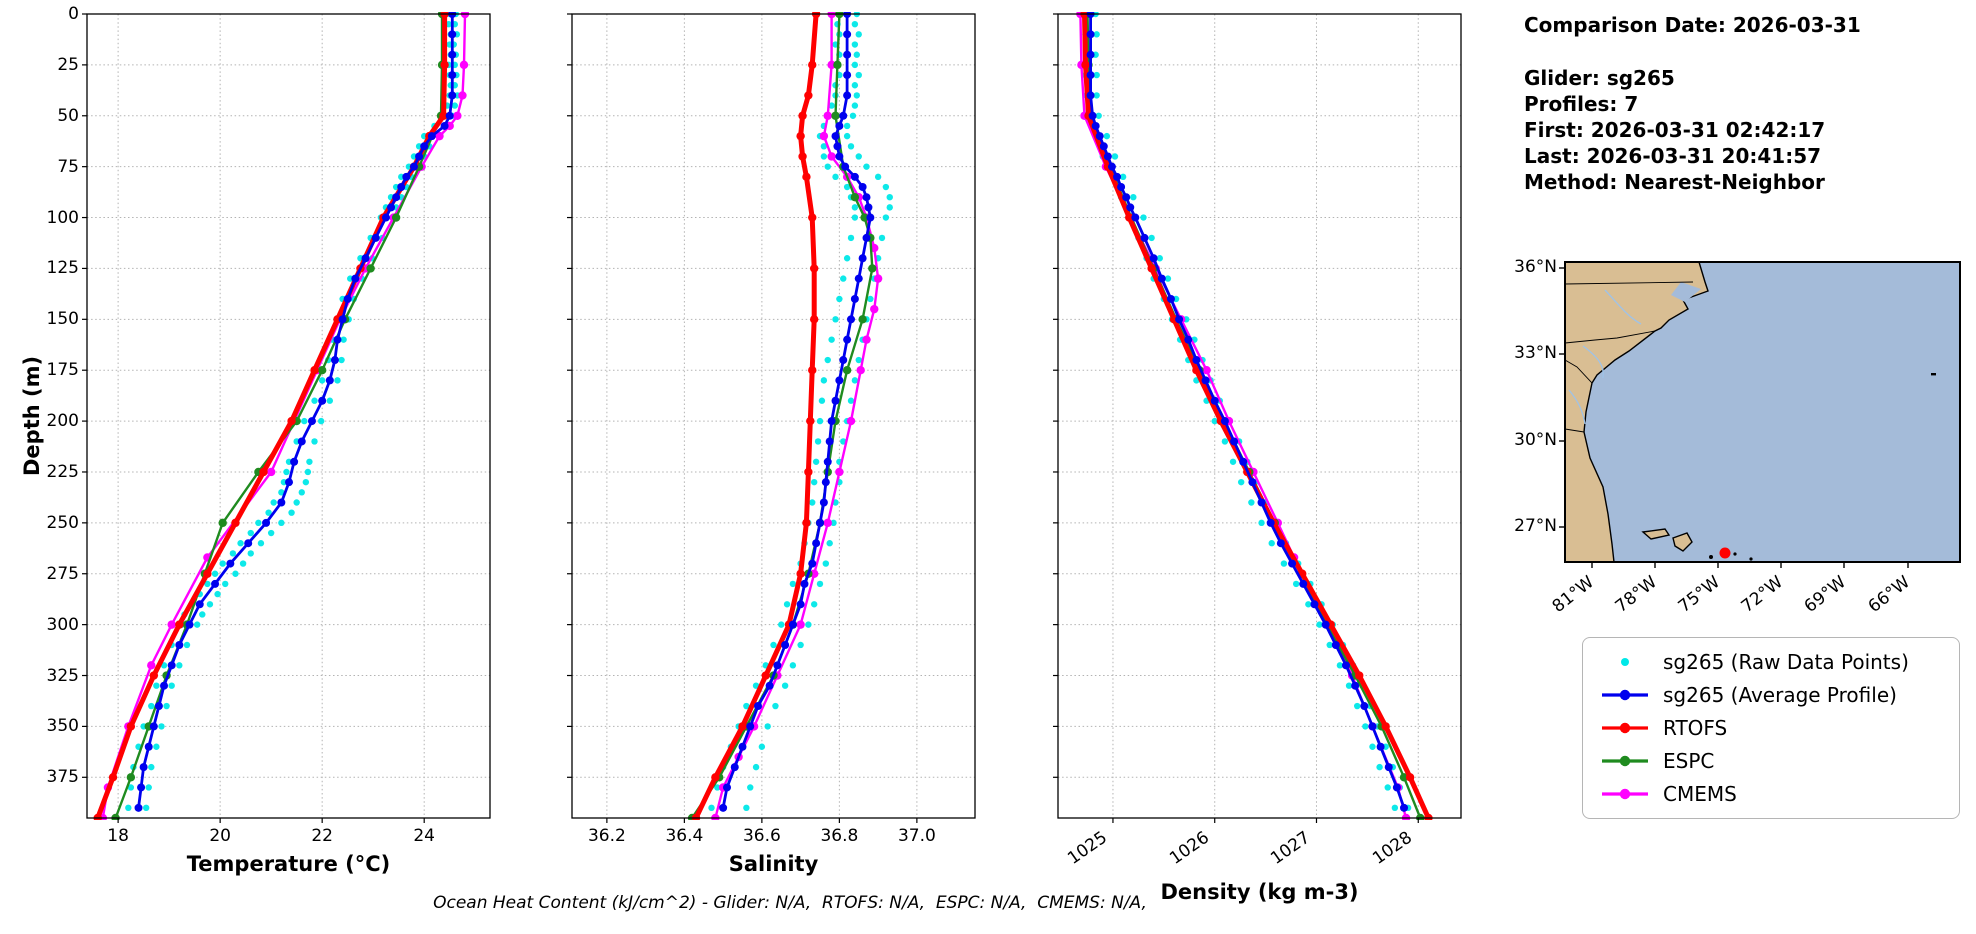 Image resolution: width=1976 pixels, height=934 pixels. Describe the element at coordinates (839, 836) in the screenshot. I see `x-tick-label: 36.8` at that location.